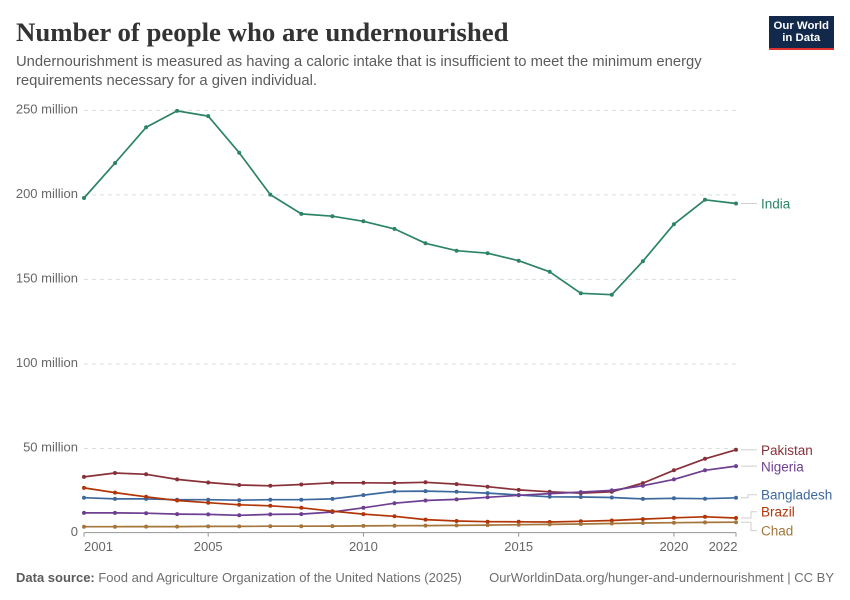  What do you see at coordinates (74, 531) in the screenshot?
I see `svg-text: 0` at bounding box center [74, 531].